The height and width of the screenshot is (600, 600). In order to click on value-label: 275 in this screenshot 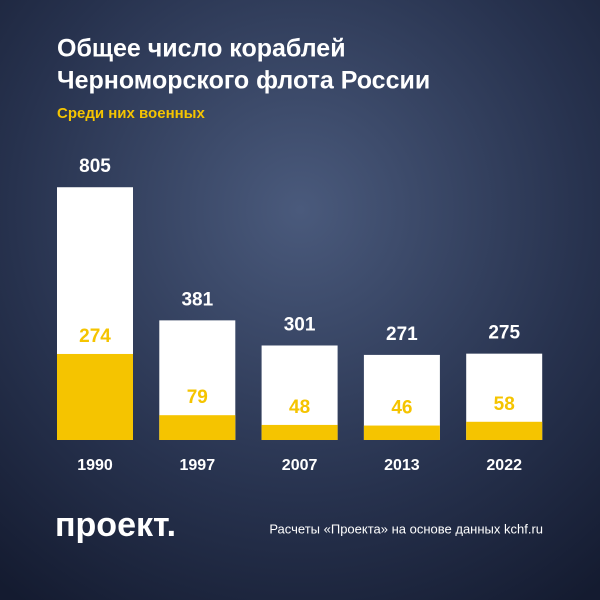, I will do `click(504, 333)`.